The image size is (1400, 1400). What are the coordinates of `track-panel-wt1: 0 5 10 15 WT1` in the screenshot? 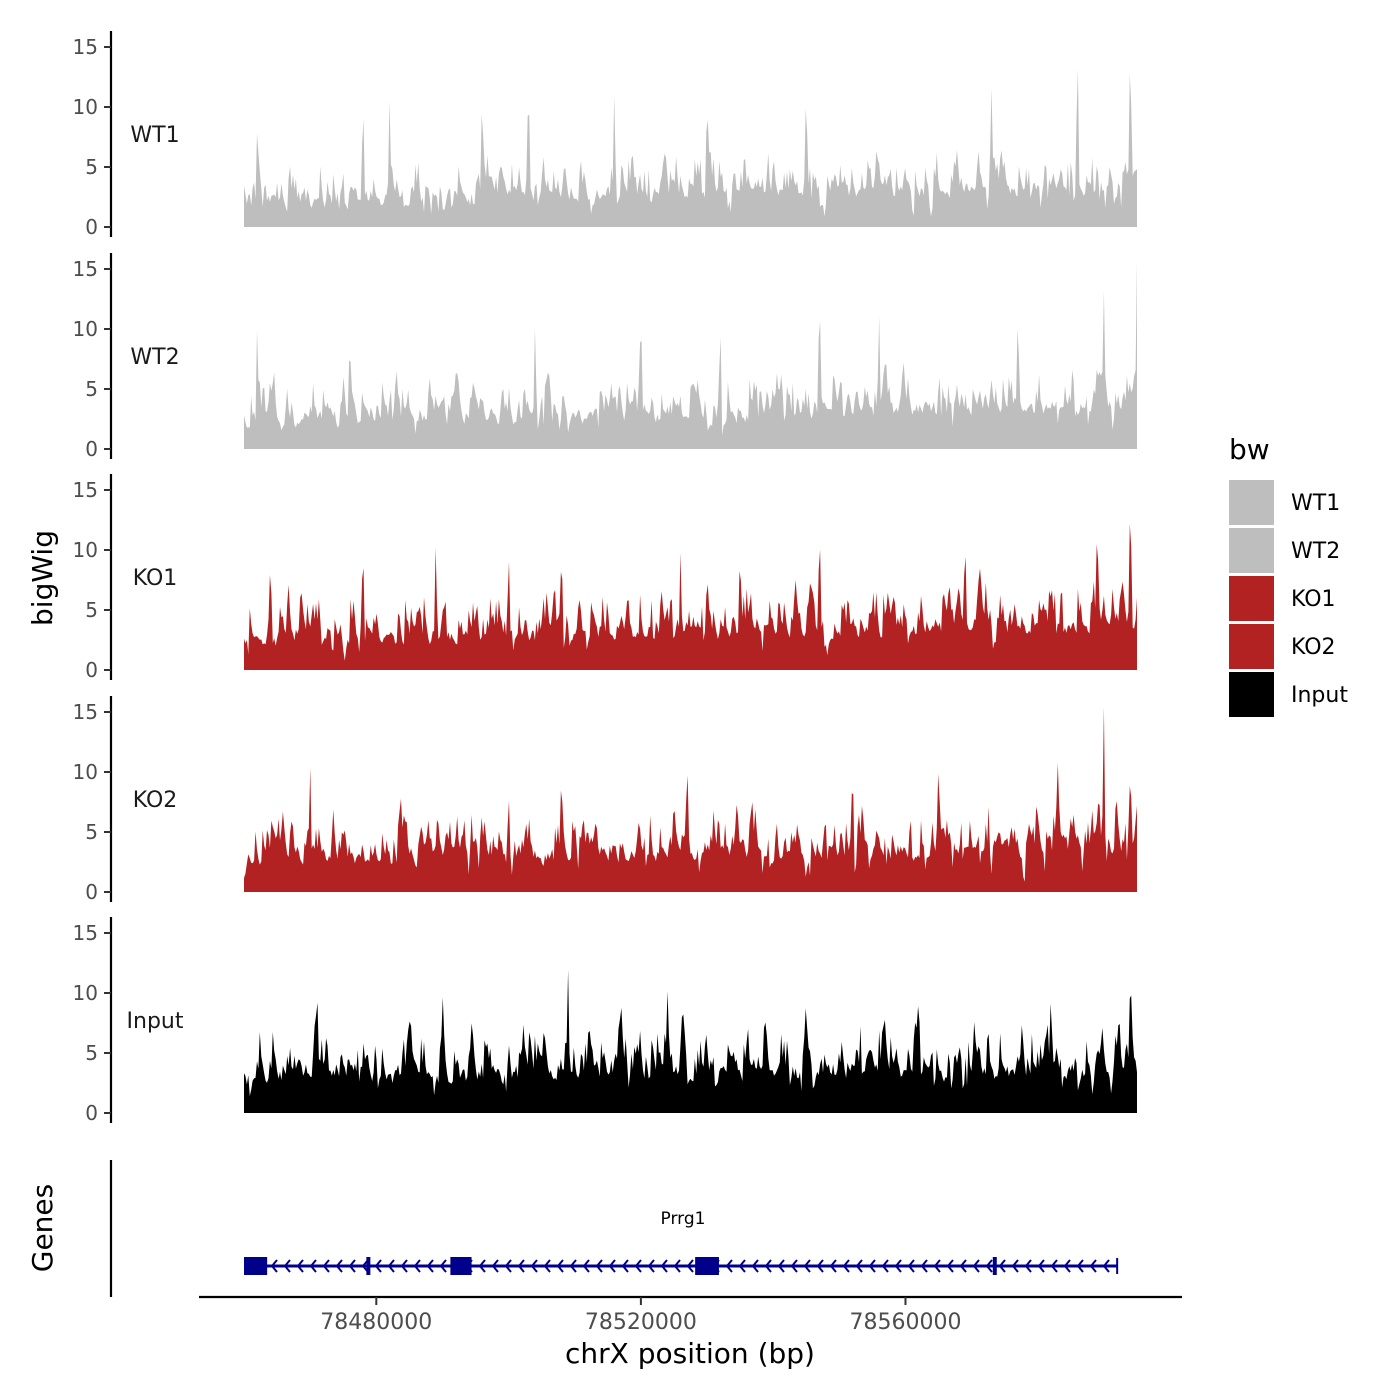 It's located at (605, 135).